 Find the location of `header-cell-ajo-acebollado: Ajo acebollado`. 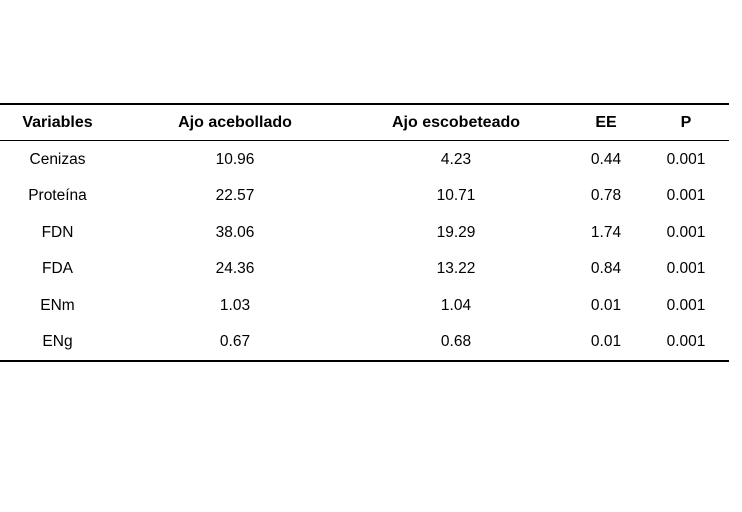

header-cell-ajo-acebollado: Ajo acebollado is located at coordinates (235, 122).